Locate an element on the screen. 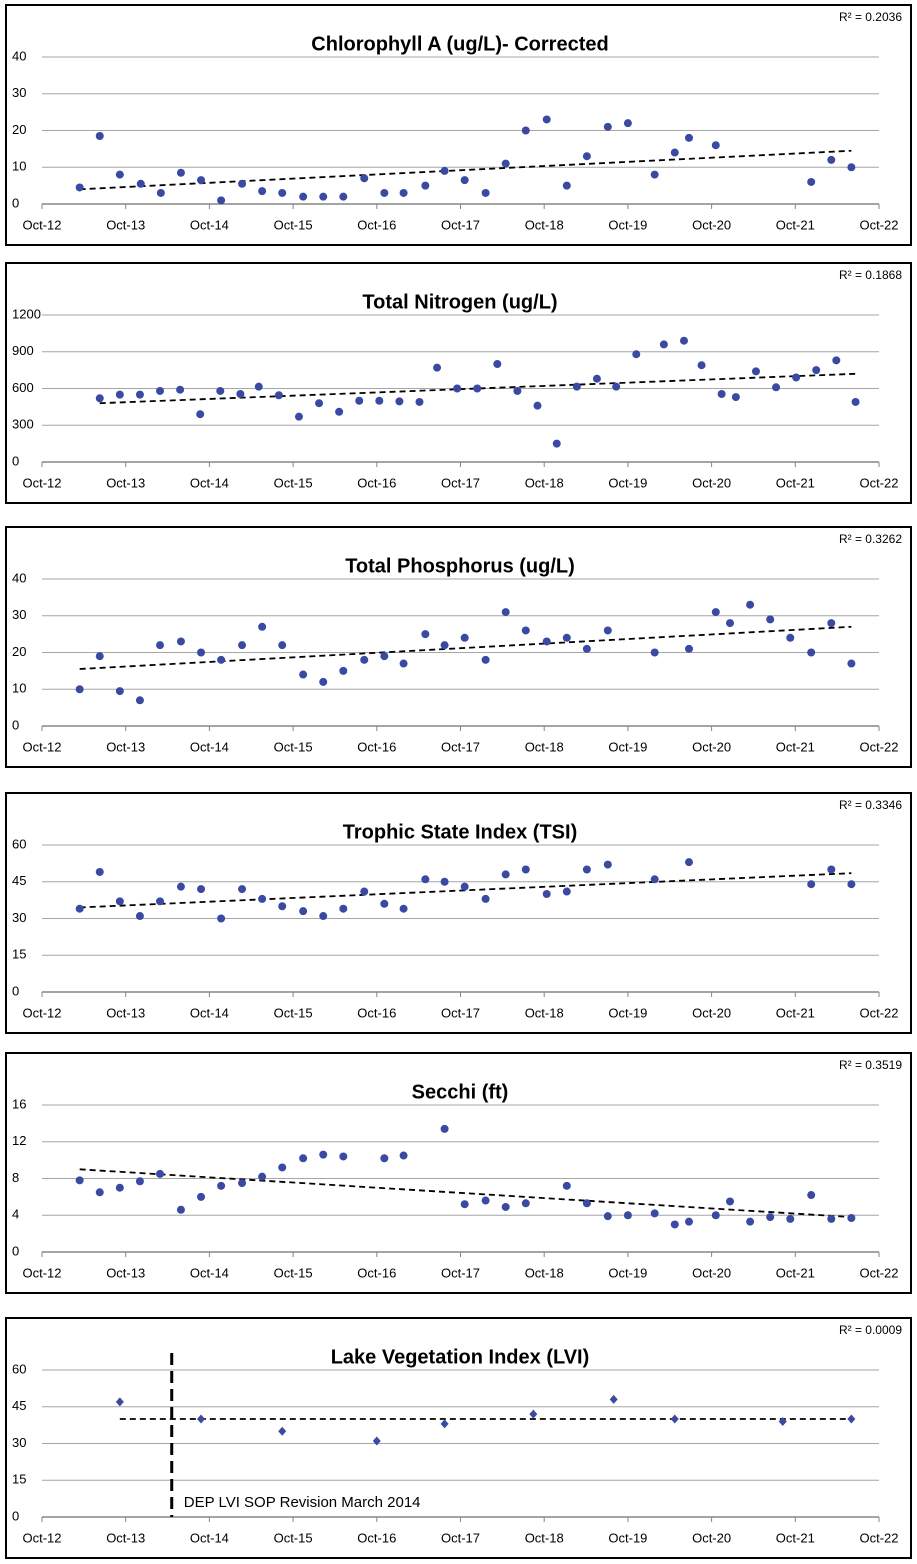 The width and height of the screenshot is (917, 1564). annotation: R² = 0.2036 is located at coordinates (870, 17).